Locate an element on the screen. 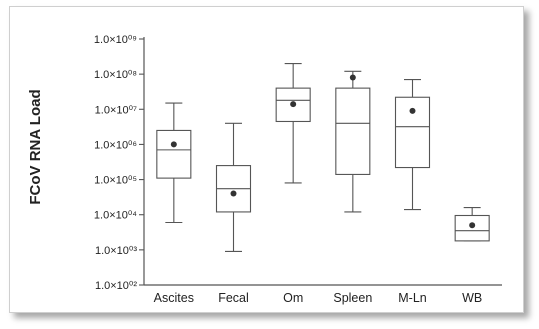 The width and height of the screenshot is (539, 329). x-tick-label: M-Ln is located at coordinates (412, 298).